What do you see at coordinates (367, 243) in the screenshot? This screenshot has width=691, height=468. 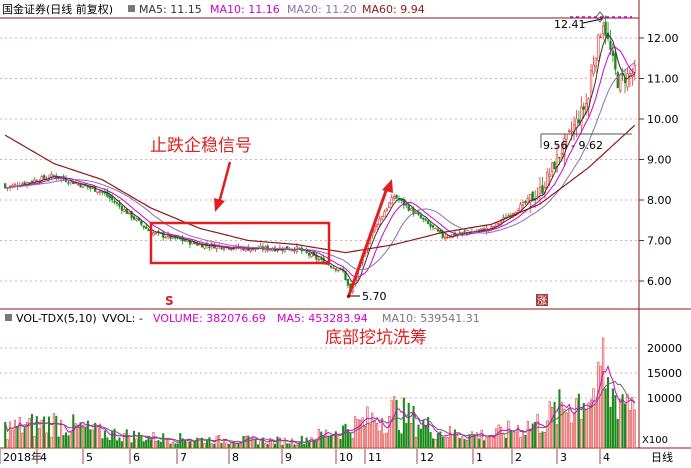 I see `rebound-arrow` at bounding box center [367, 243].